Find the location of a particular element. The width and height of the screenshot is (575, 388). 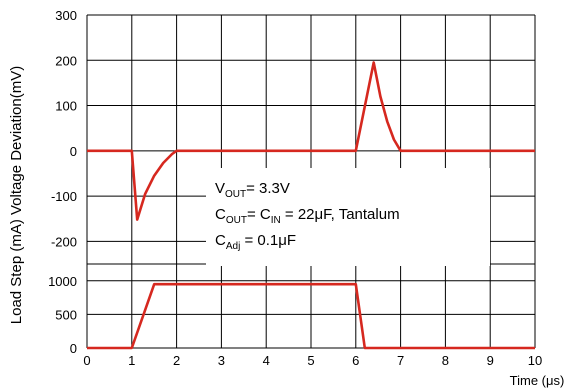

x-tick-2: 2 is located at coordinates (176, 360).